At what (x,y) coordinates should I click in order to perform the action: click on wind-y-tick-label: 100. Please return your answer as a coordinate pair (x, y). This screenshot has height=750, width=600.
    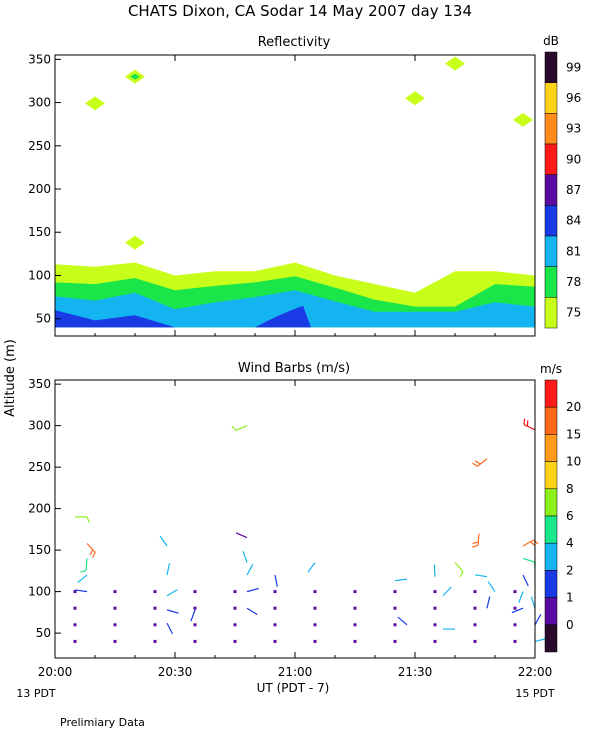
    Looking at the image, I should click on (39, 592).